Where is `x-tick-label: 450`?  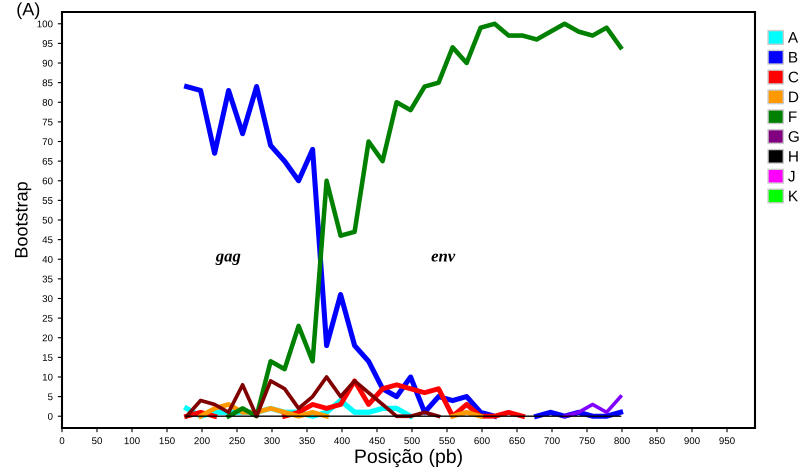
x-tick-label: 450 is located at coordinates (377, 440).